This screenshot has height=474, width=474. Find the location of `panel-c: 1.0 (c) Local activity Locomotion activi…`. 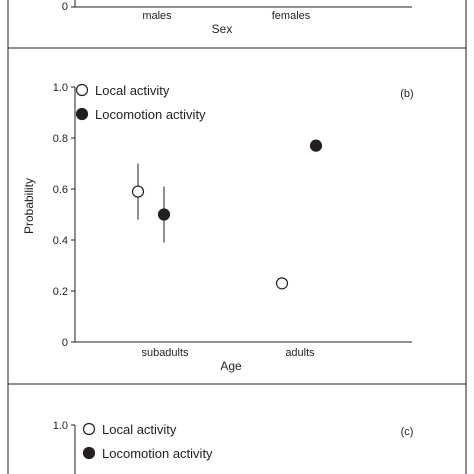

panel-c: 1.0 (c) Local activity Locomotion activi… is located at coordinates (233, 447).